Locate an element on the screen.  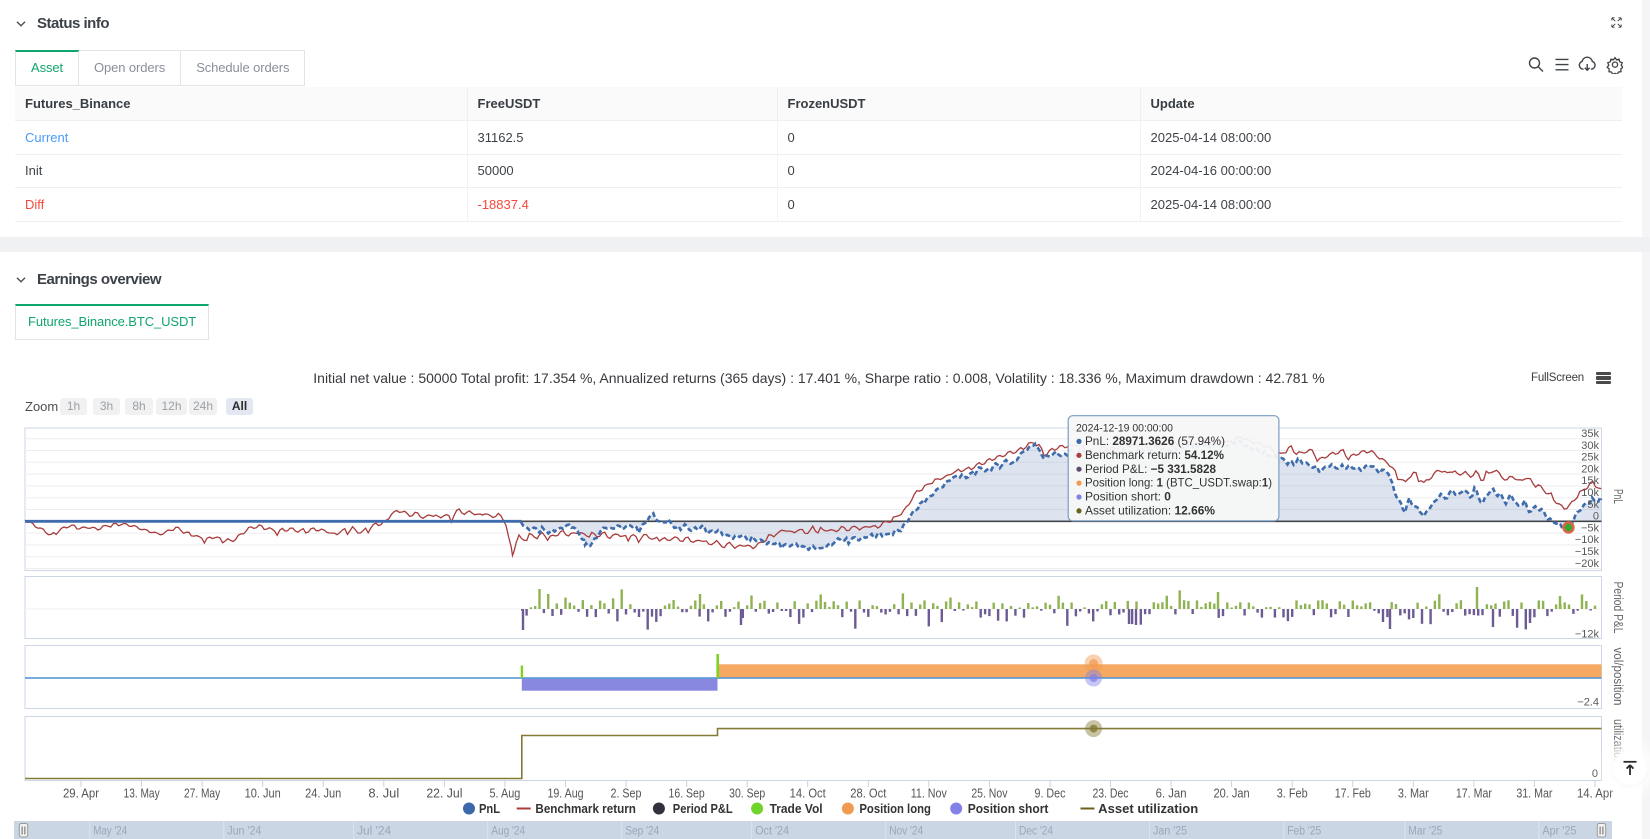
svg-text: 30k is located at coordinates (1590, 446).